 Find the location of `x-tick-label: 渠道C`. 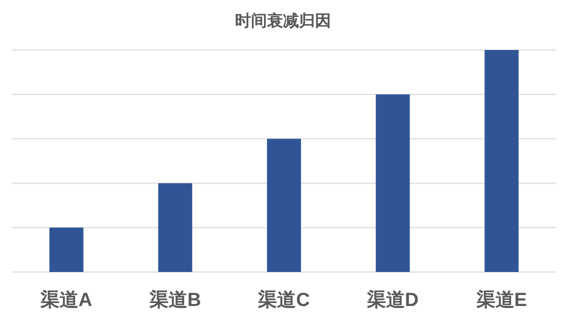

x-tick-label: 渠道C is located at coordinates (283, 300).